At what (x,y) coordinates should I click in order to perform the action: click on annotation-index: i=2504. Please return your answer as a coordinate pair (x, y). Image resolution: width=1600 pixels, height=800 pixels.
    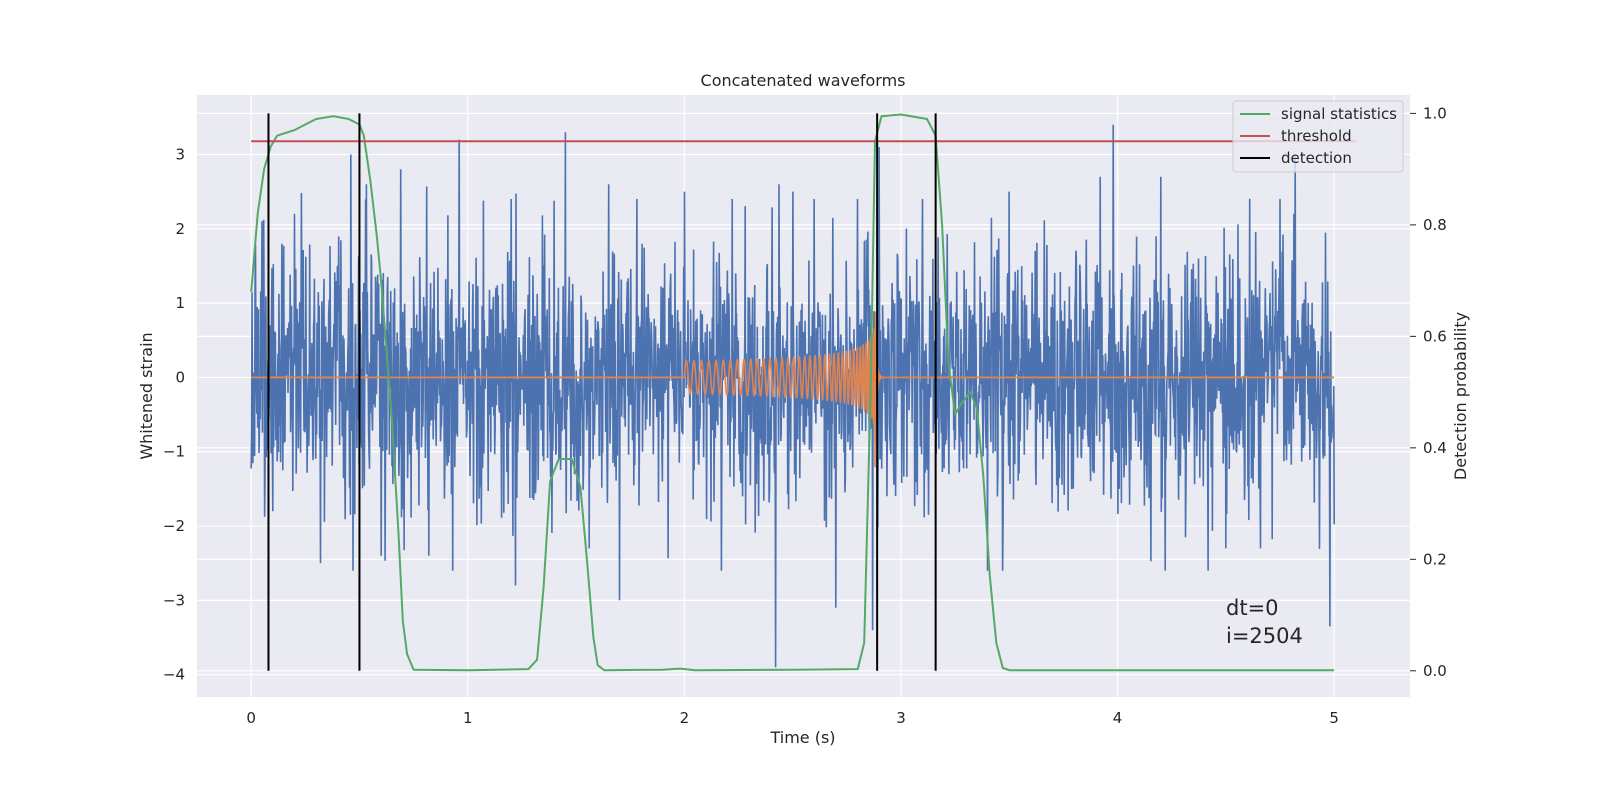
    Looking at the image, I should click on (1264, 636).